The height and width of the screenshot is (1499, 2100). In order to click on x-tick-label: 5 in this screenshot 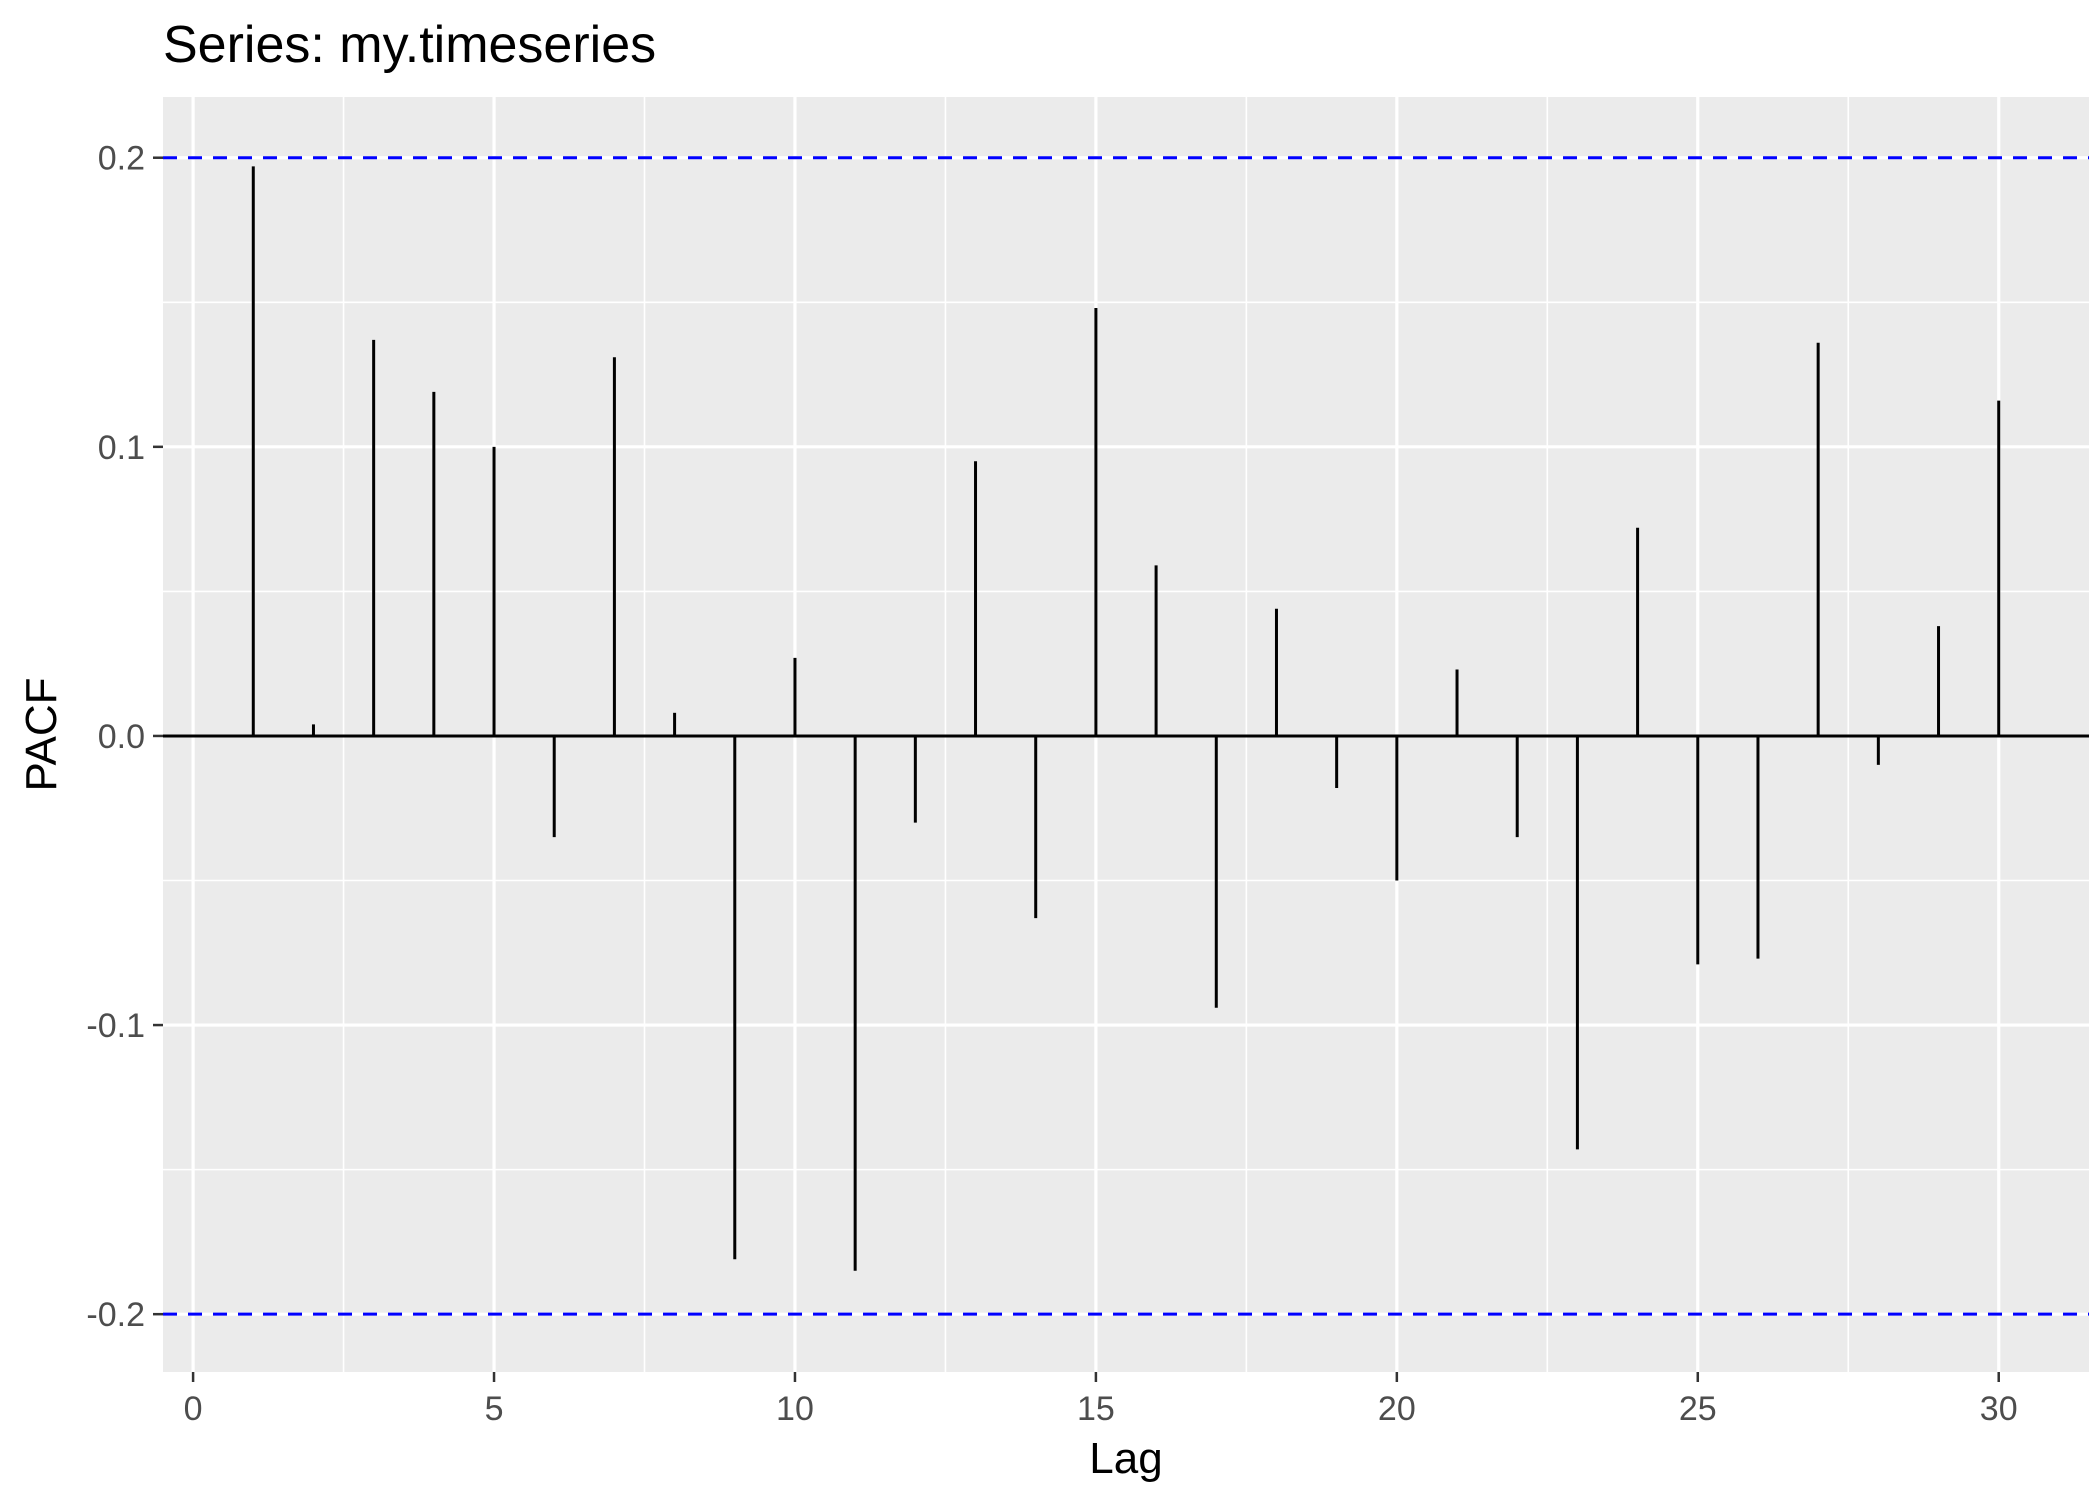, I will do `click(494, 1409)`.